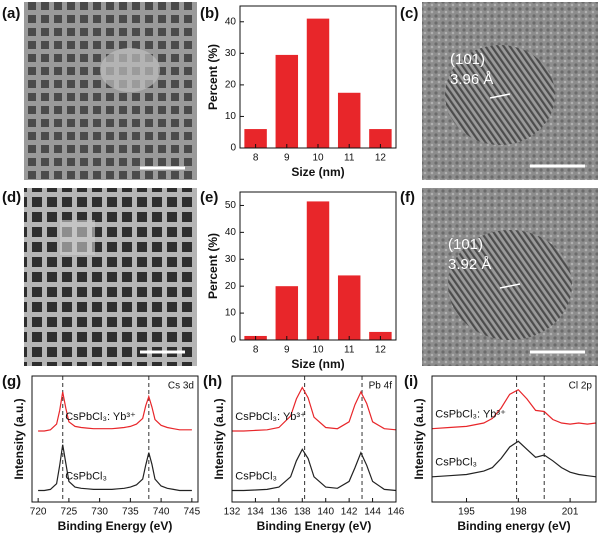  What do you see at coordinates (181, 386) in the screenshot?
I see `annotation: Cs 3d` at bounding box center [181, 386].